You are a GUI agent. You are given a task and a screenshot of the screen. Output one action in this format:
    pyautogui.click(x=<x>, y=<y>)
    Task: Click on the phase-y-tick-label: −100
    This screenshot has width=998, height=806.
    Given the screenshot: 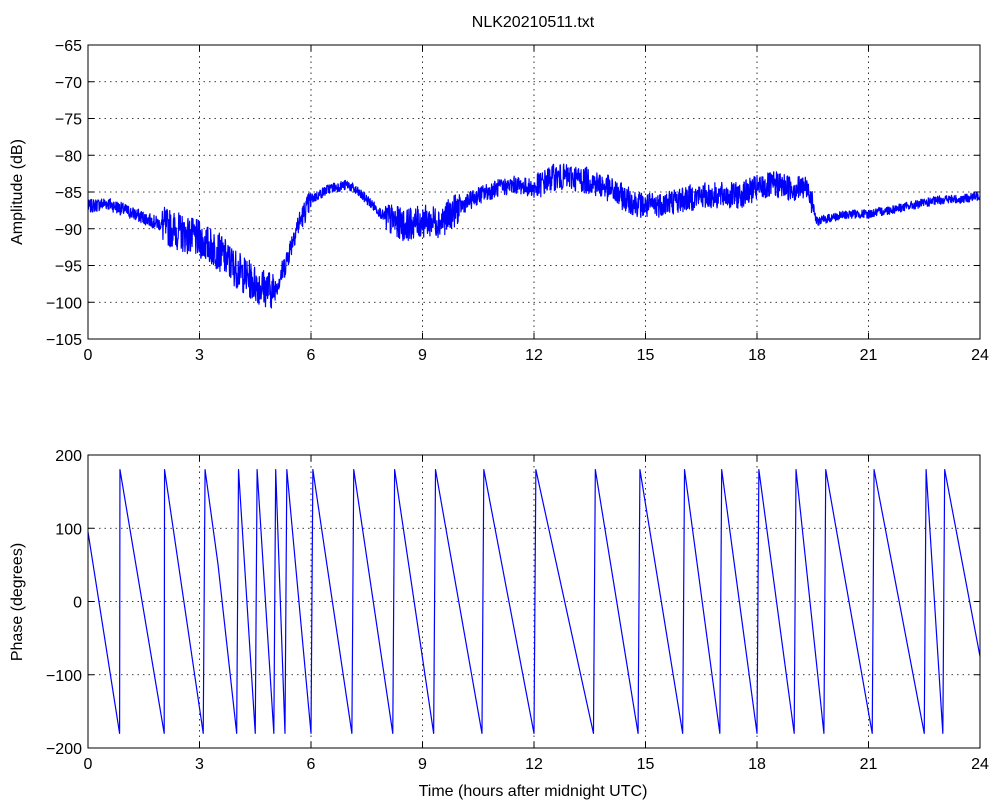 What is the action you would take?
    pyautogui.click(x=64, y=676)
    